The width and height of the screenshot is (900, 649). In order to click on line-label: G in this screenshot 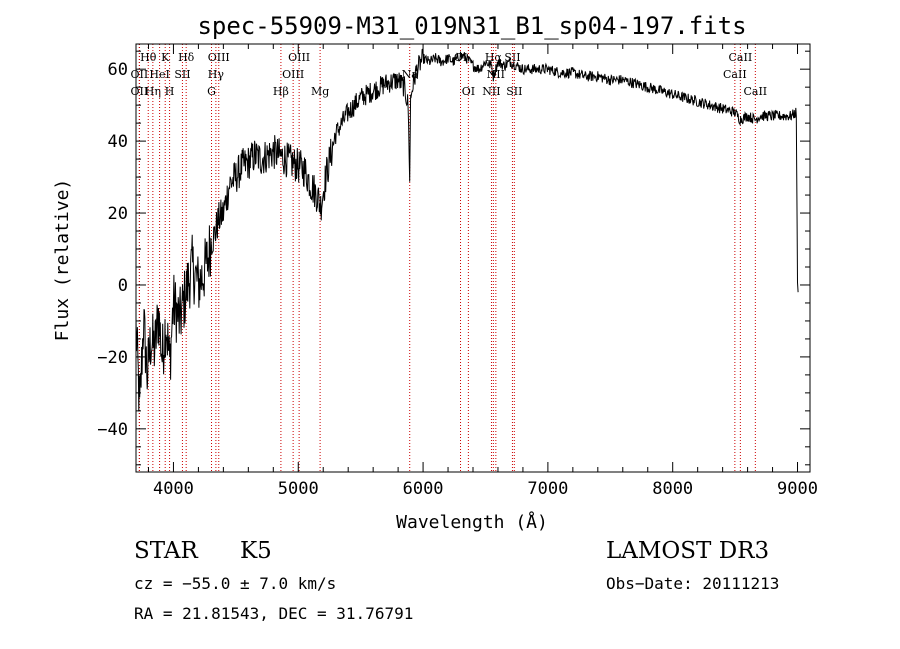, I will do `click(211, 91)`.